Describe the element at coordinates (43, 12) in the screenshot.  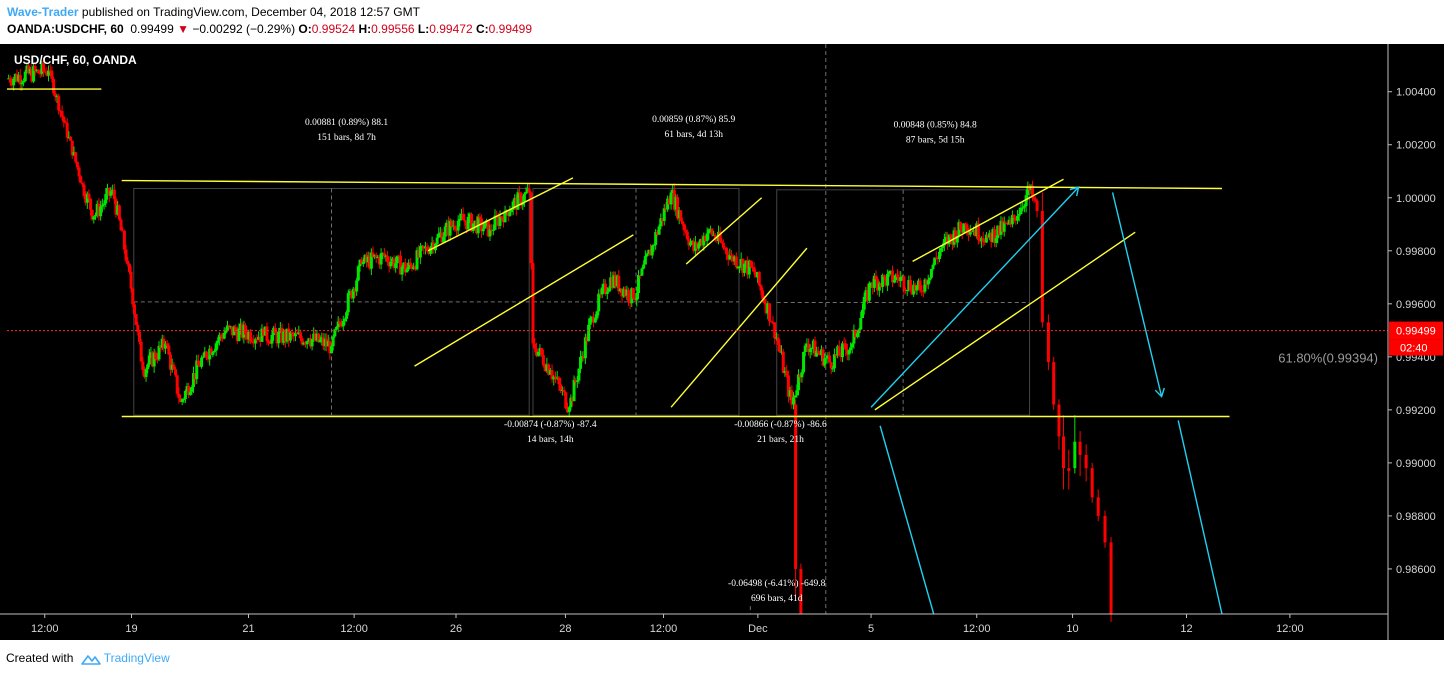
I see `author-link: Wave-Trader` at that location.